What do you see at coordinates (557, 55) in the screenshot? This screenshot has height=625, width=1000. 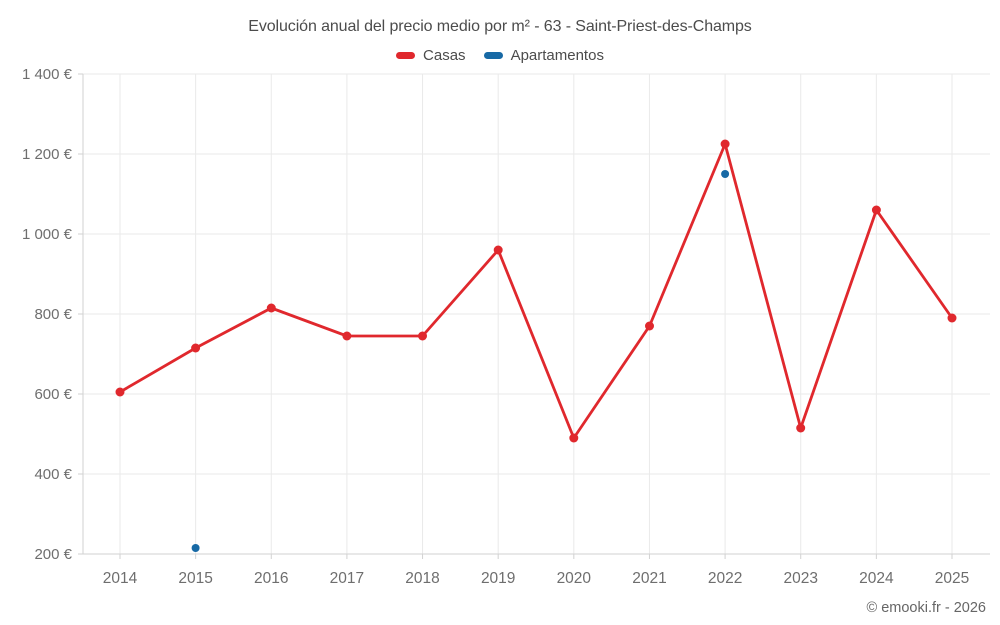 I see `legend-label-apartamentos: Apartamentos` at bounding box center [557, 55].